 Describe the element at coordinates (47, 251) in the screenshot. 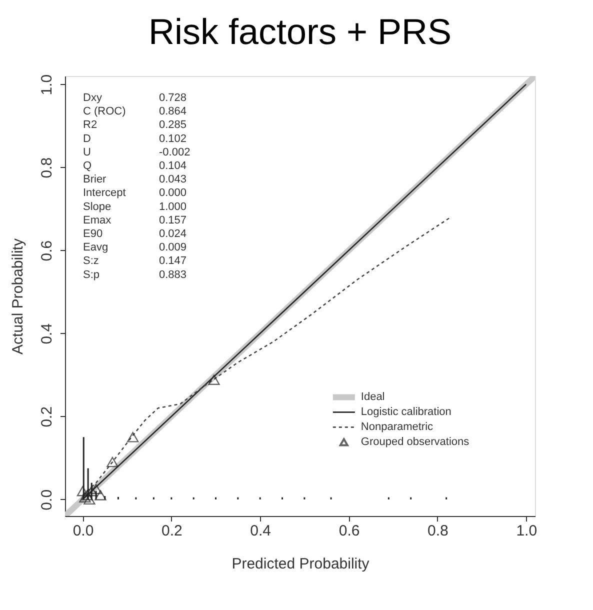

I see `y-tick-label: 0.6` at that location.